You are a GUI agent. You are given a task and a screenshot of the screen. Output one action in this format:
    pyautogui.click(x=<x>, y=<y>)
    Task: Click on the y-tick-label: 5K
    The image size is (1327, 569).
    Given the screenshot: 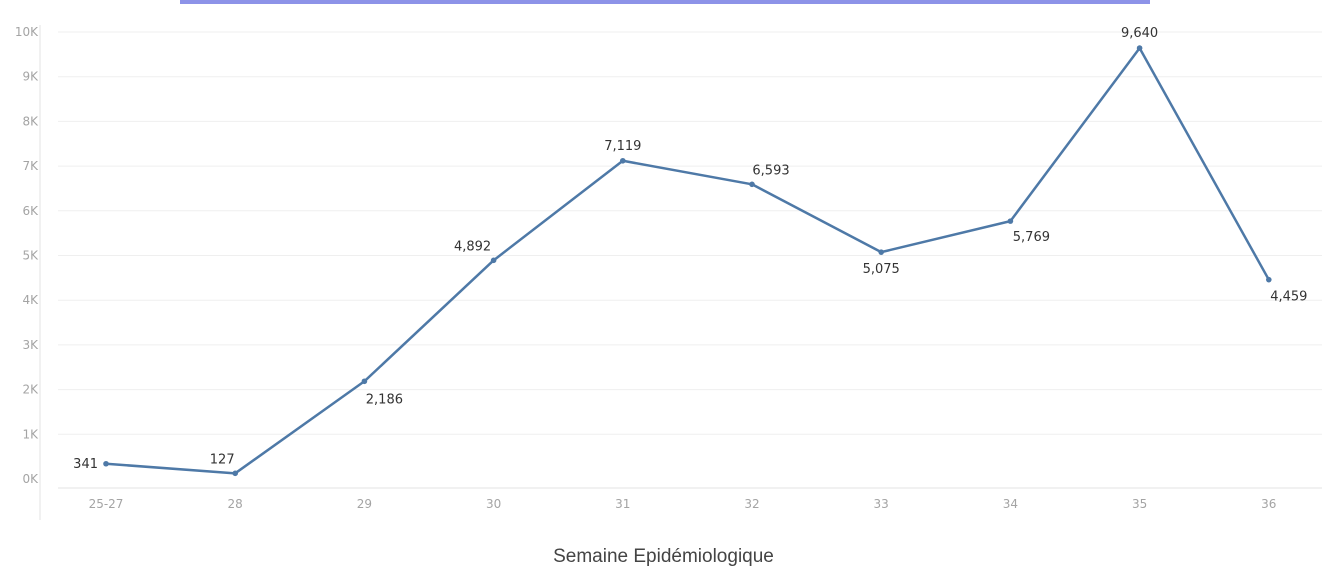 What is the action you would take?
    pyautogui.click(x=30, y=256)
    